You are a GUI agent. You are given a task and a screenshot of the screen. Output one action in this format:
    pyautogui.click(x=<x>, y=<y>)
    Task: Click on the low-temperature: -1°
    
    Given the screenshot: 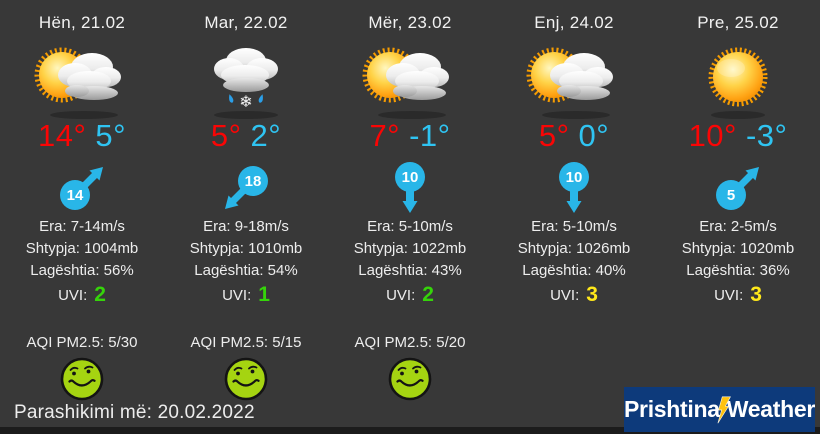 What is the action you would take?
    pyautogui.click(x=430, y=135)
    